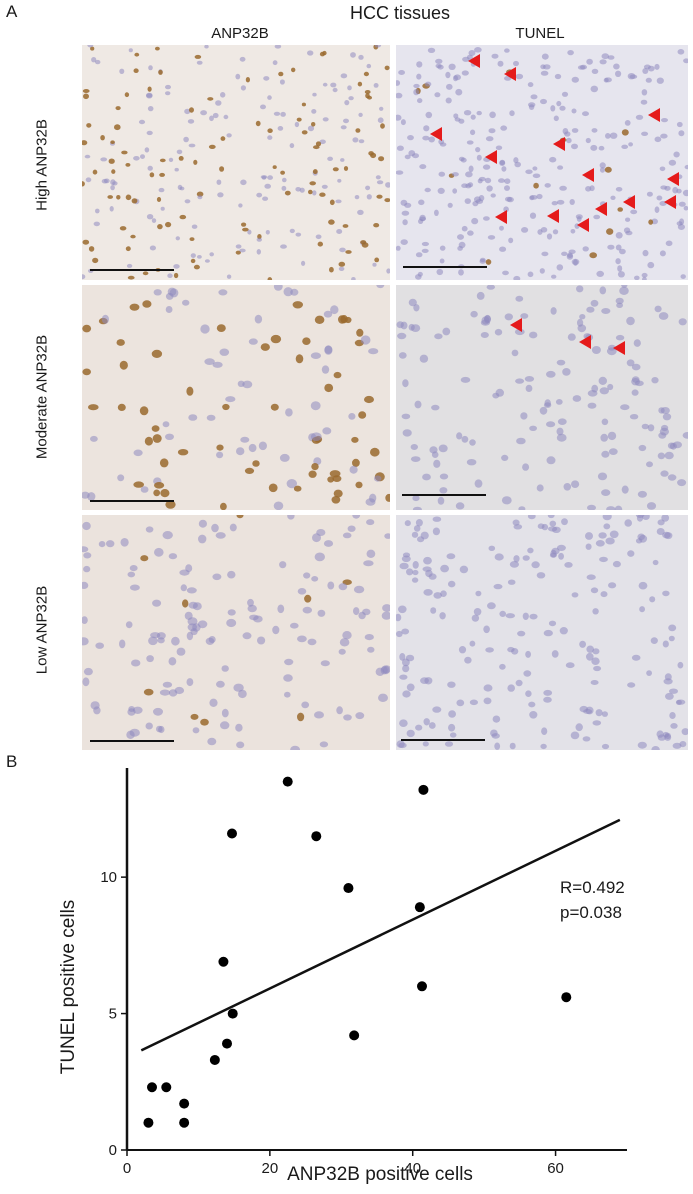  What do you see at coordinates (412, 1168) in the screenshot?
I see `x-tick-label: 40` at bounding box center [412, 1168].